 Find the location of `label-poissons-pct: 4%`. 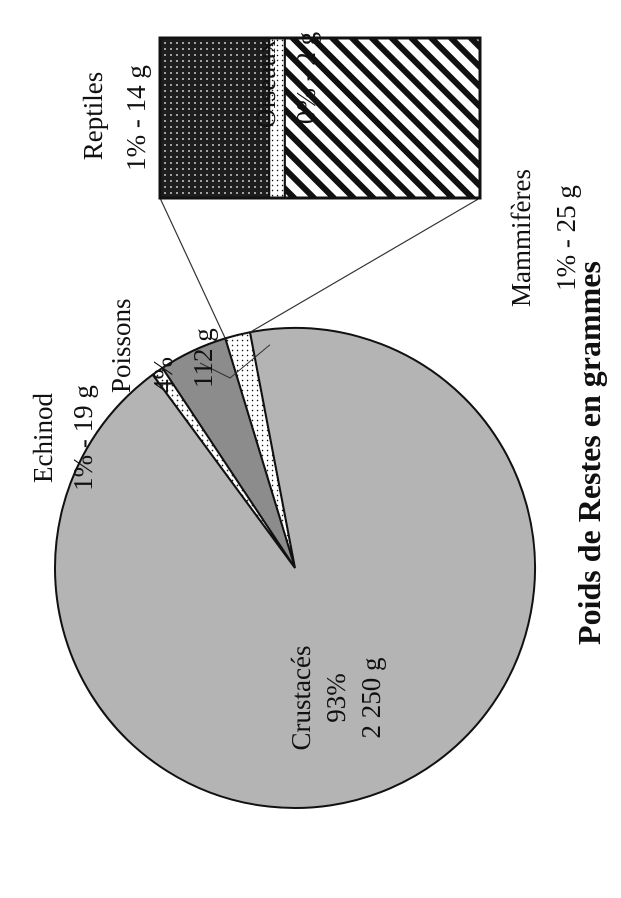

label-poissons-pct: 4% is located at coordinates (163, 375).